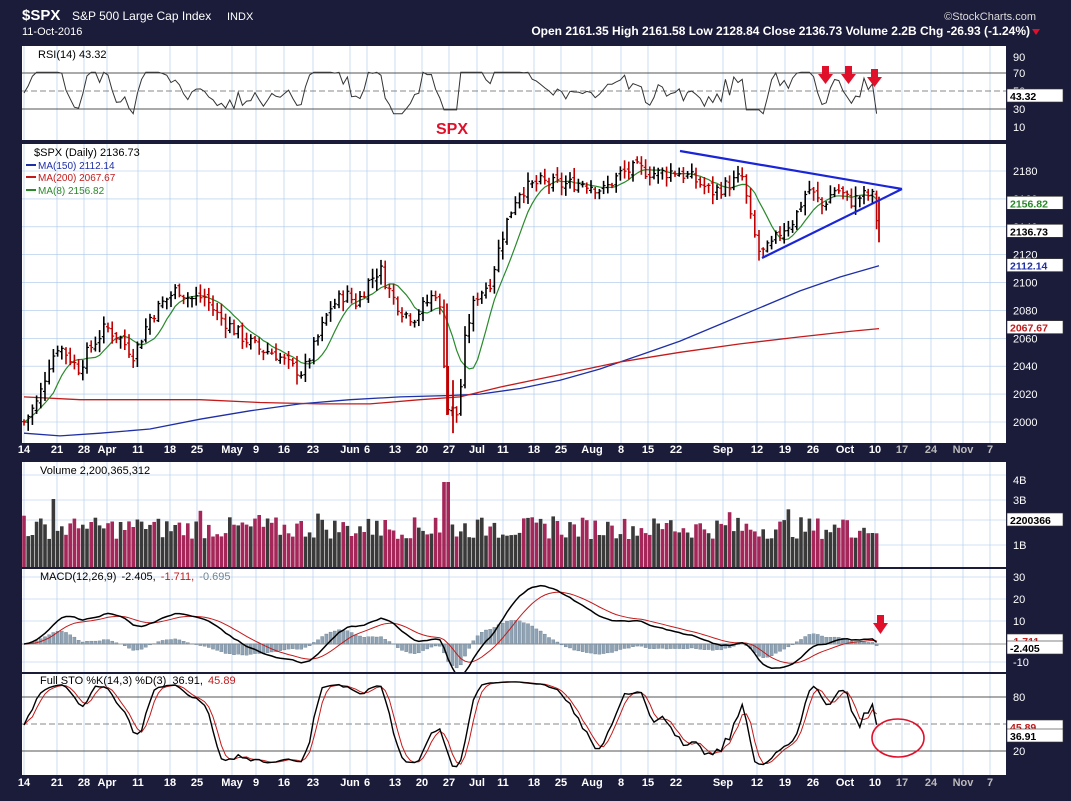  Describe the element at coordinates (1019, 481) in the screenshot. I see `volume-tick-label: 4B` at that location.